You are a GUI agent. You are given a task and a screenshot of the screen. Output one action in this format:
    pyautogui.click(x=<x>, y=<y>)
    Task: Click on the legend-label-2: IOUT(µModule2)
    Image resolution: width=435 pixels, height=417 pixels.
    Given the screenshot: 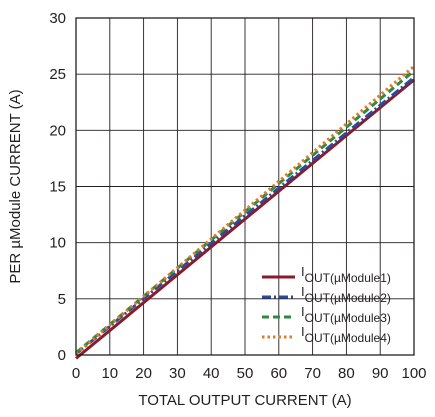 What is the action you would take?
    pyautogui.click(x=346, y=294)
    